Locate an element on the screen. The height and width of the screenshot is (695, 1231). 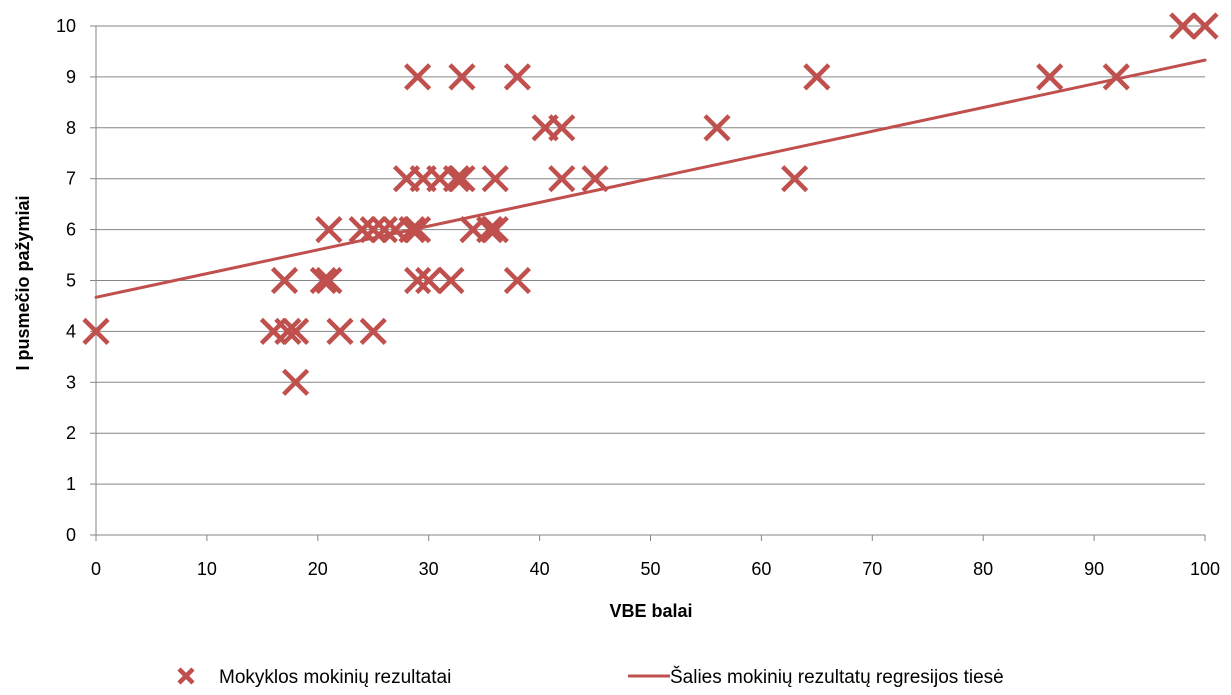
x-tick-label-80: 80 is located at coordinates (983, 569).